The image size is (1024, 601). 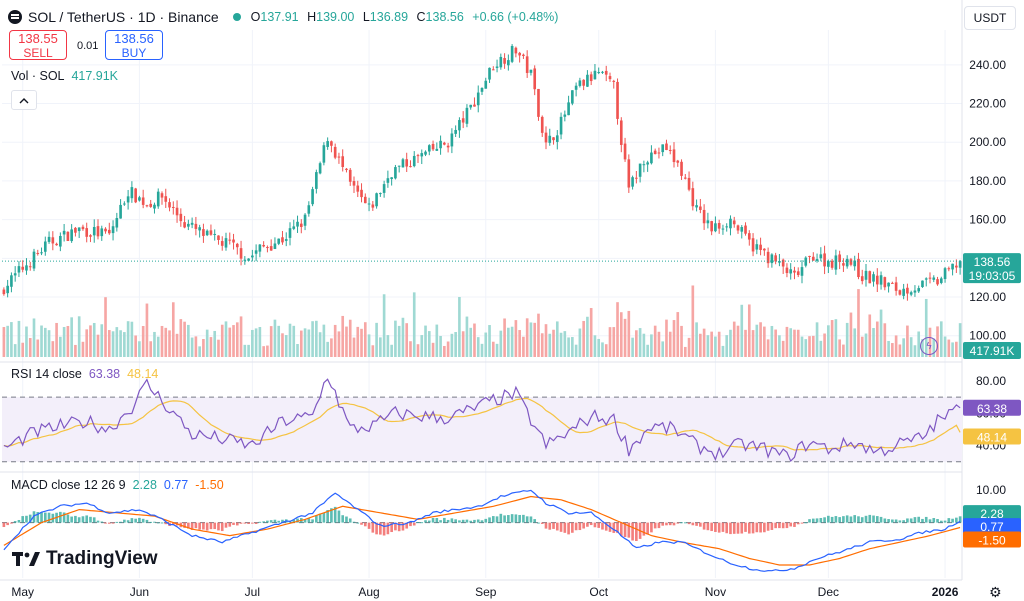 I want to click on buy-button: 138.56 BUY, so click(x=134, y=45).